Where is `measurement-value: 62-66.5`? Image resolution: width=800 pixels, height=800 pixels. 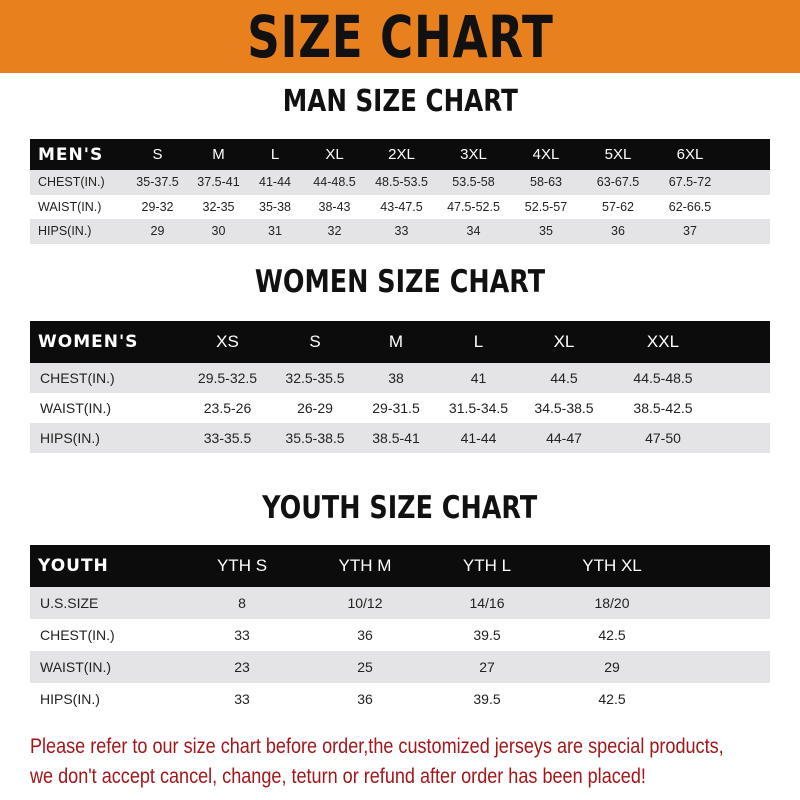
measurement-value: 62-66.5 is located at coordinates (690, 206).